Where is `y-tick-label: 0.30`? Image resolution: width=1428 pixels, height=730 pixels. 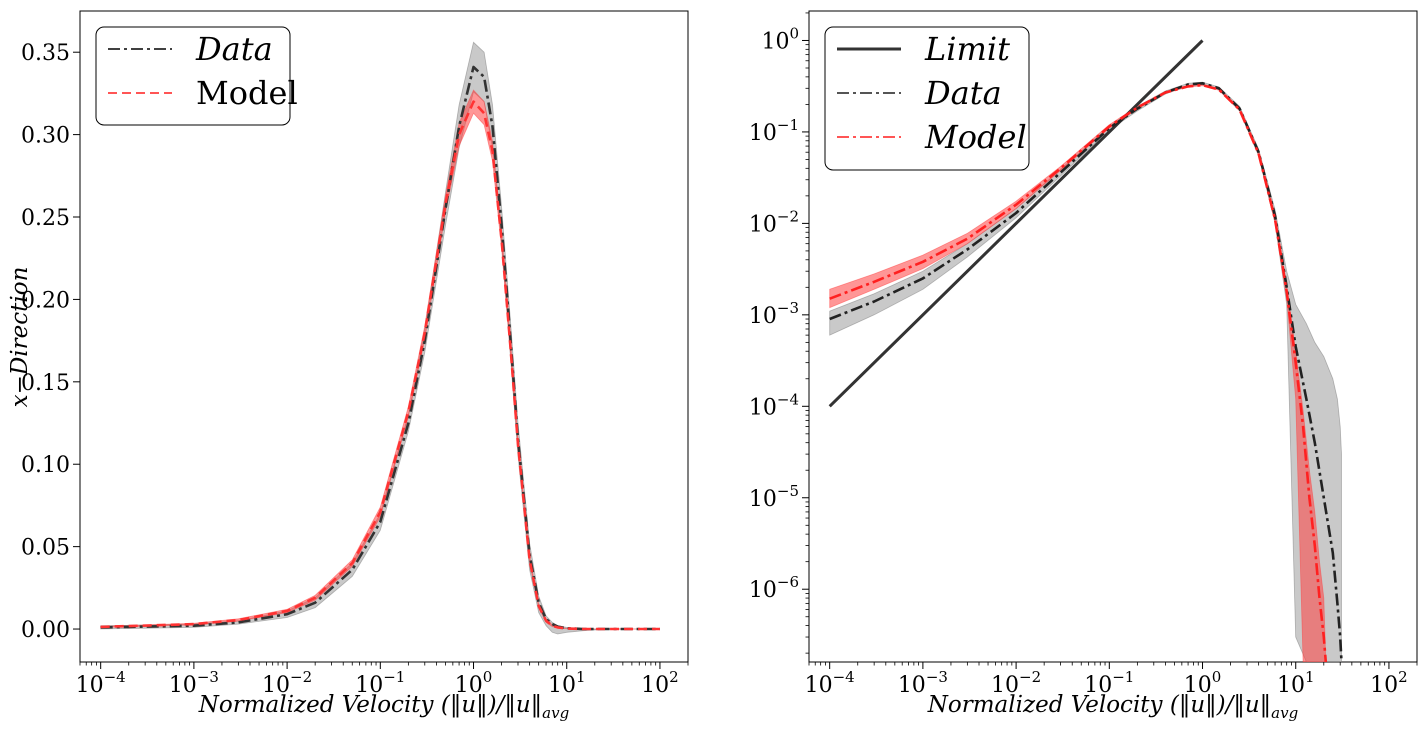 y-tick-label: 0.30 is located at coordinates (45, 136).